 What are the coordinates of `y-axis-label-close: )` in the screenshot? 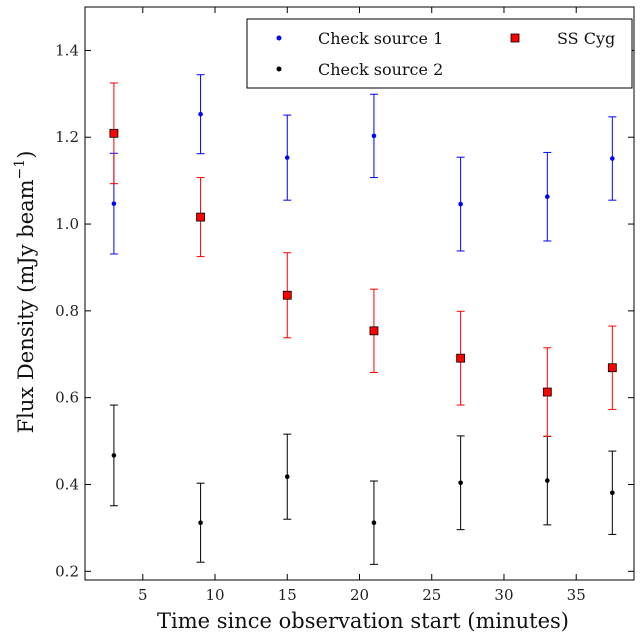 It's located at (26, 155).